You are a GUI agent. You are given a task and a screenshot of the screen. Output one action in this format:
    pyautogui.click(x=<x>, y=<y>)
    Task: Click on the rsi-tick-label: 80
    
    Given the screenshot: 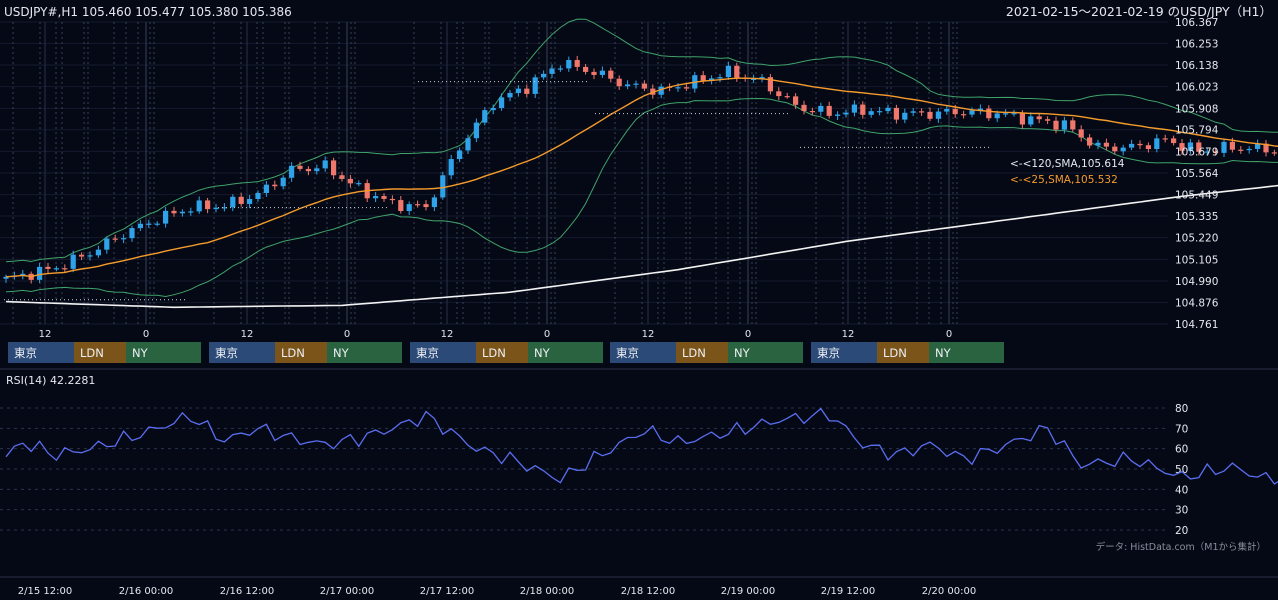 What is the action you would take?
    pyautogui.click(x=1181, y=409)
    